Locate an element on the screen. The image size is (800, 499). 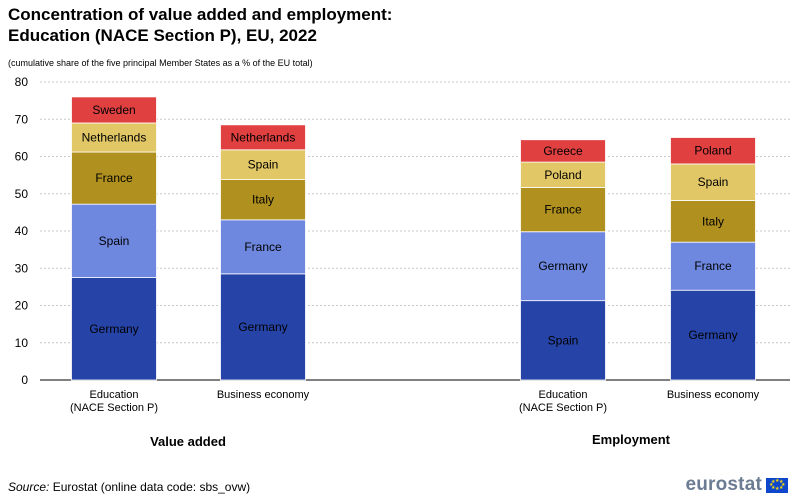
bar-segment-greece is located at coordinates (563, 151).